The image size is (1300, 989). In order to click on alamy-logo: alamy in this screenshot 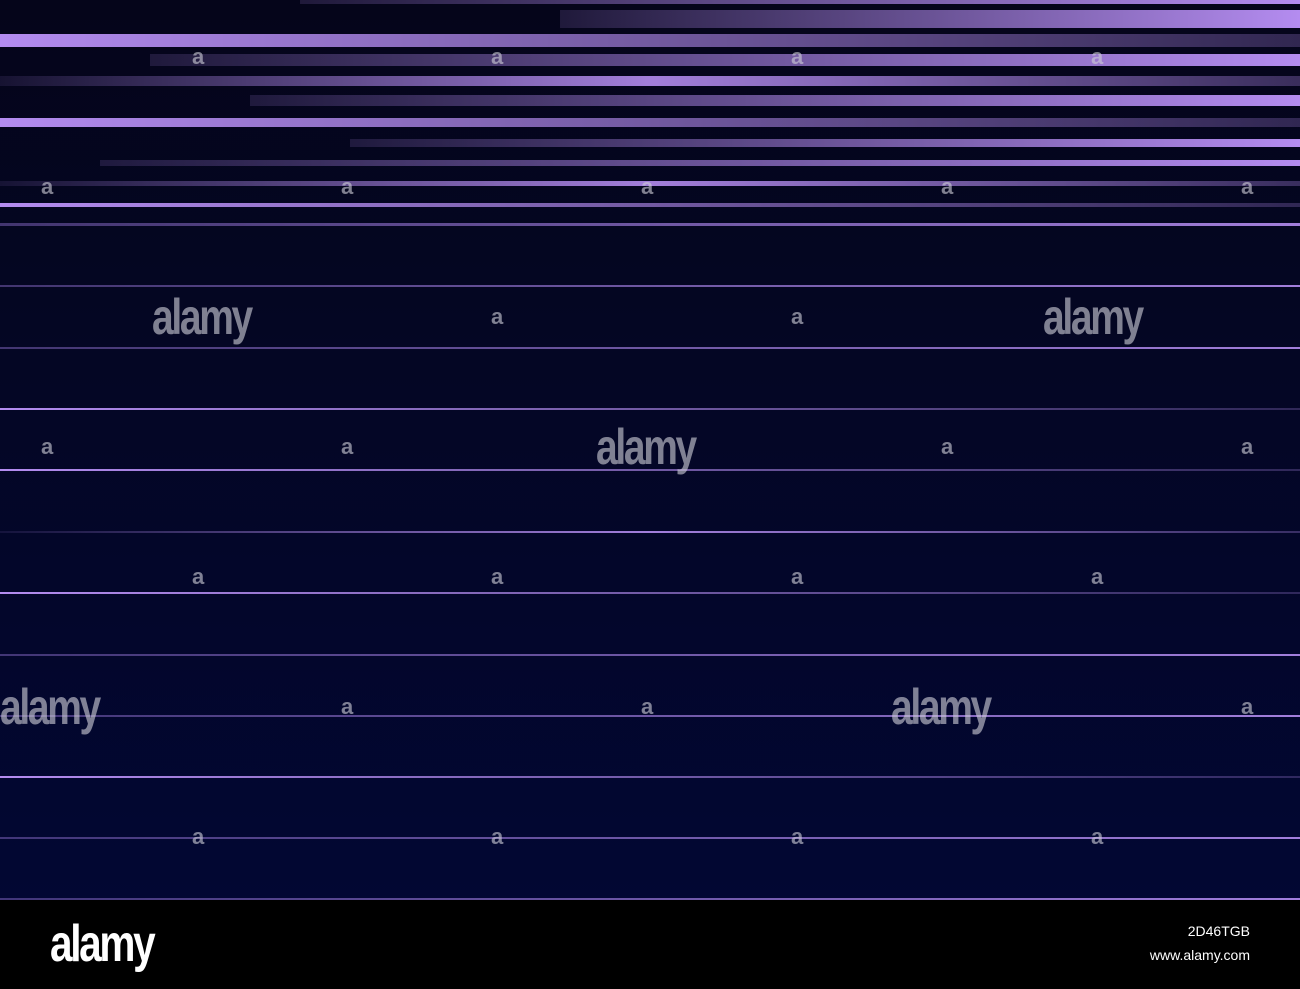, I will do `click(103, 944)`.